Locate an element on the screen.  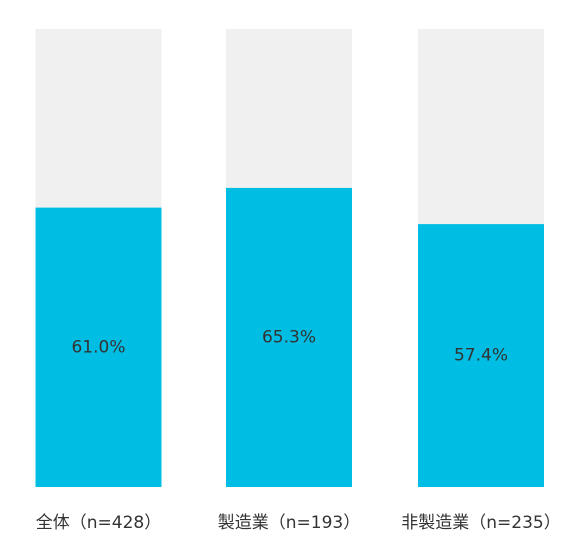
value-label: 57.4% is located at coordinates (481, 356).